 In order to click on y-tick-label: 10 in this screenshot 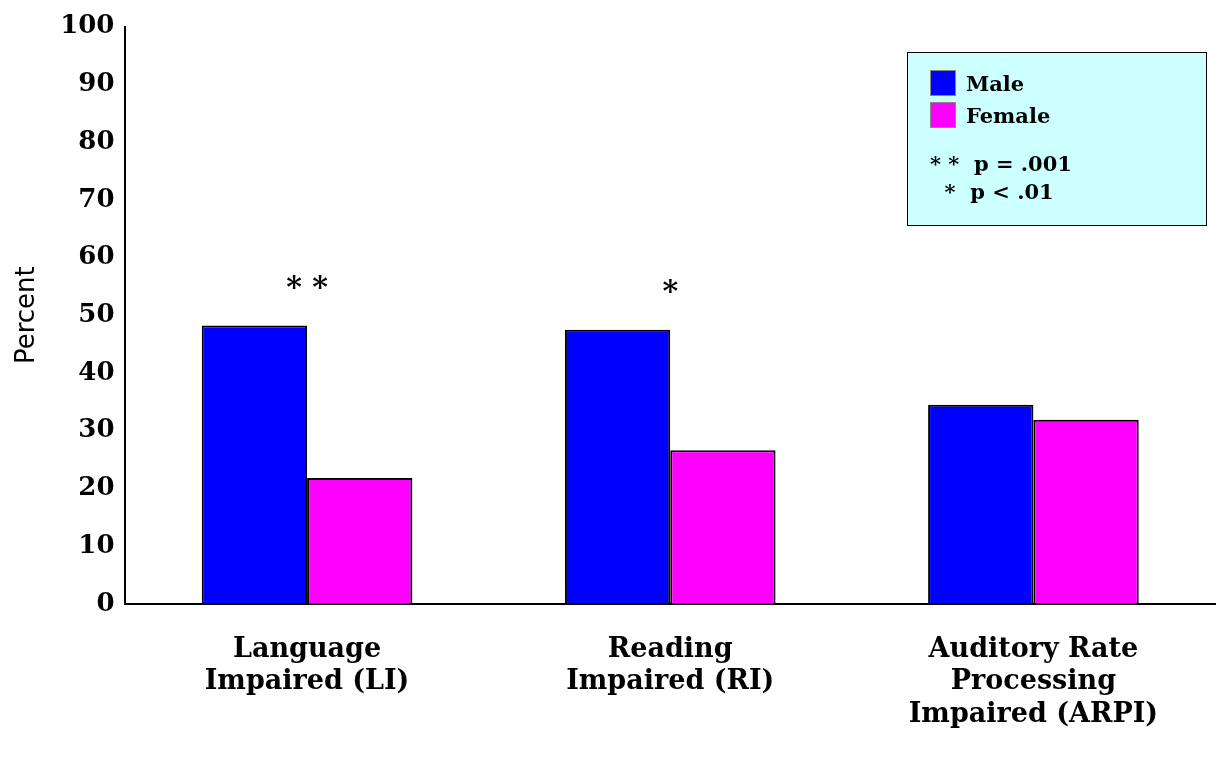, I will do `click(96, 543)`.